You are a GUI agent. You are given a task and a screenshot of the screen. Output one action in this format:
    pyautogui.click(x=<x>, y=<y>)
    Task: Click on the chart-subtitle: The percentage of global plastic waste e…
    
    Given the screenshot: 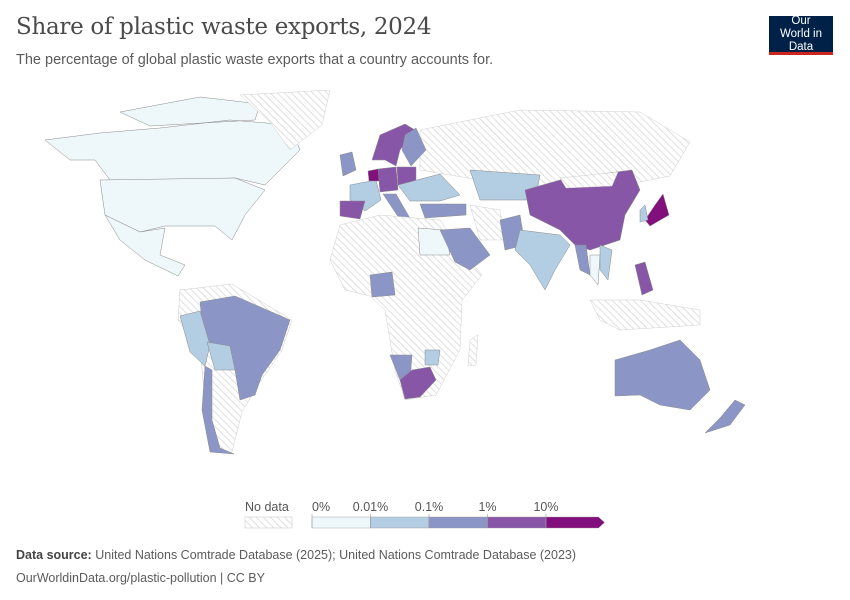 What is the action you would take?
    pyautogui.click(x=255, y=60)
    